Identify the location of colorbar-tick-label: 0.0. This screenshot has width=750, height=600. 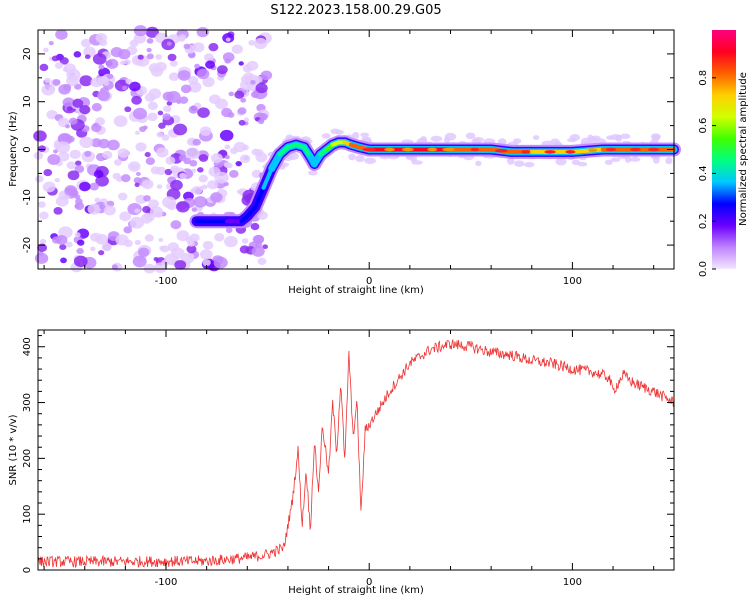
(703, 269).